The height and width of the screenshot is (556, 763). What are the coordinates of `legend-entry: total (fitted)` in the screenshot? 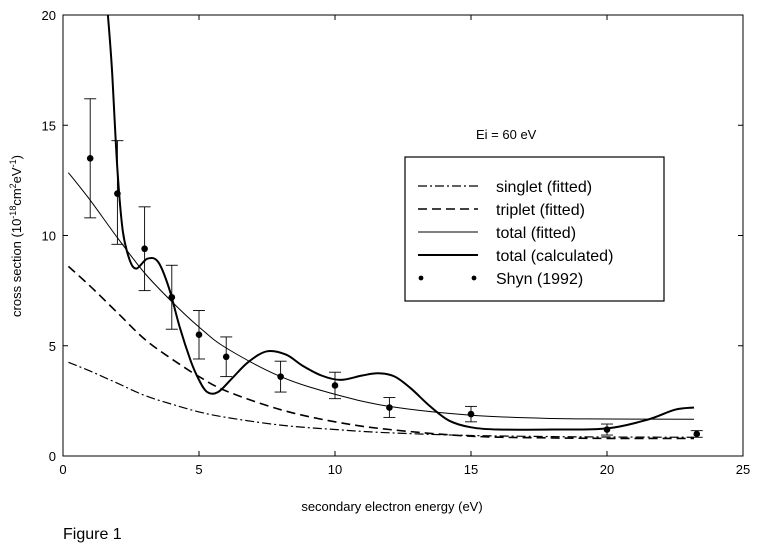 It's located at (497, 233).